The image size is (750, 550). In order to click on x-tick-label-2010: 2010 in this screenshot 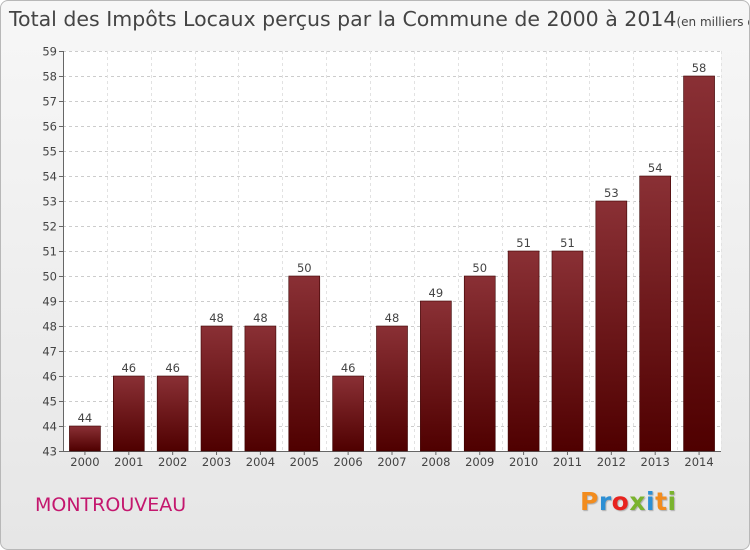, I will do `click(523, 462)`.